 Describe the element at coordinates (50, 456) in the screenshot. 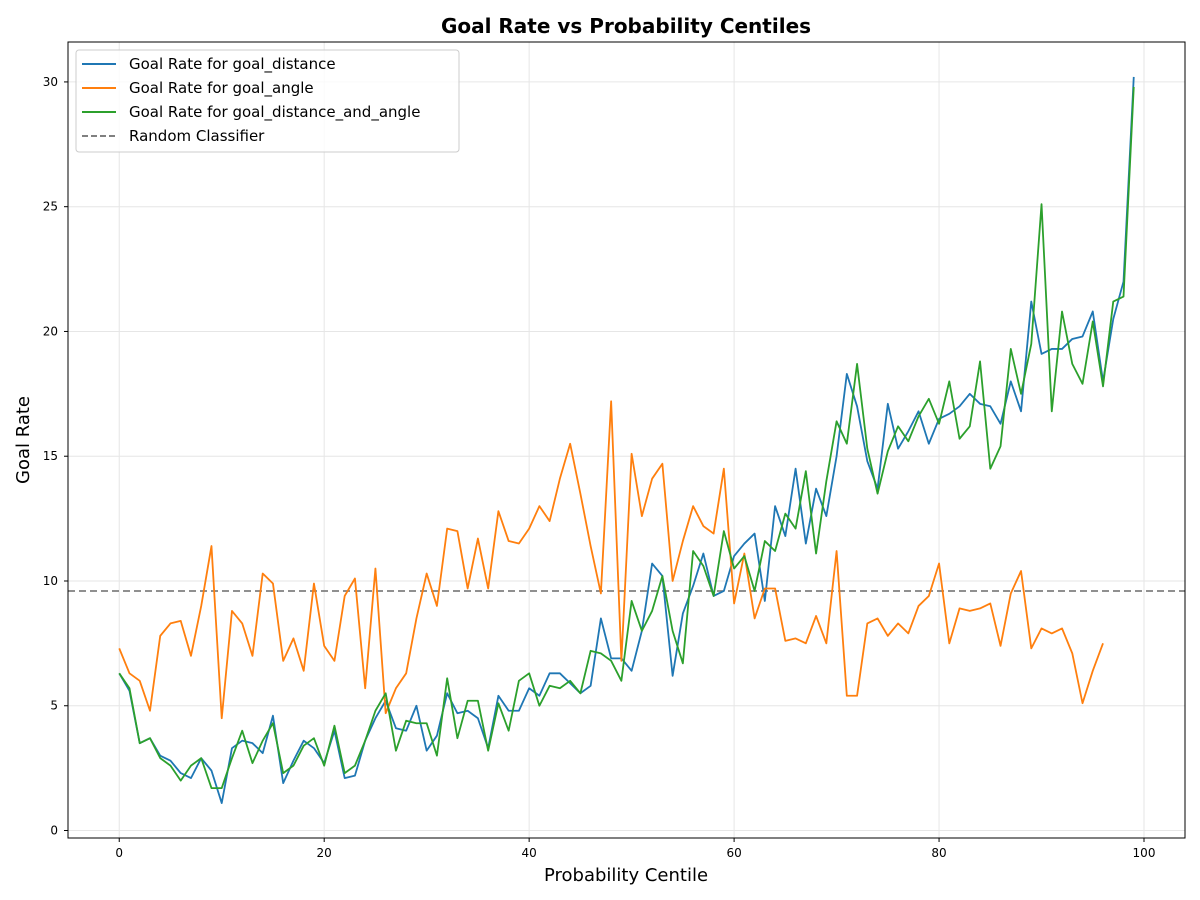

I see `y-tick-label: 15` at that location.